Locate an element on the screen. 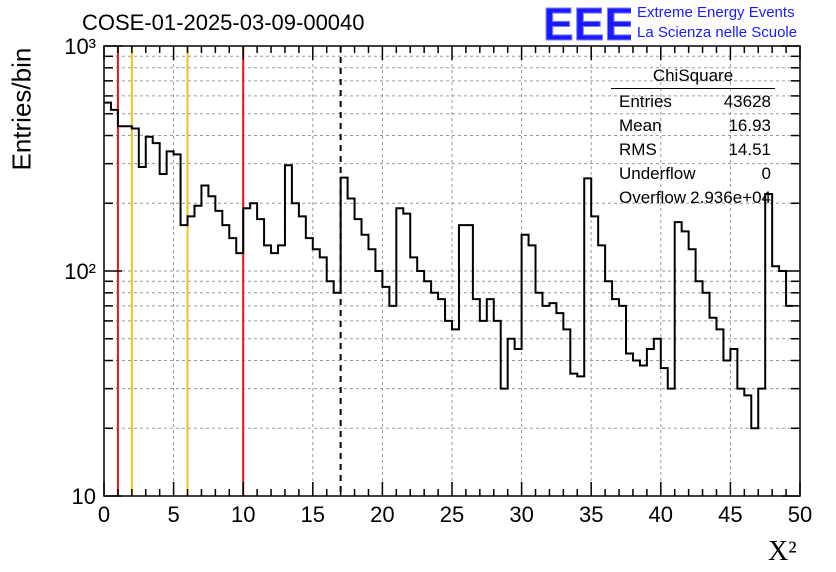 The height and width of the screenshot is (572, 836). y-tick-label: 10³ is located at coordinates (80, 46).